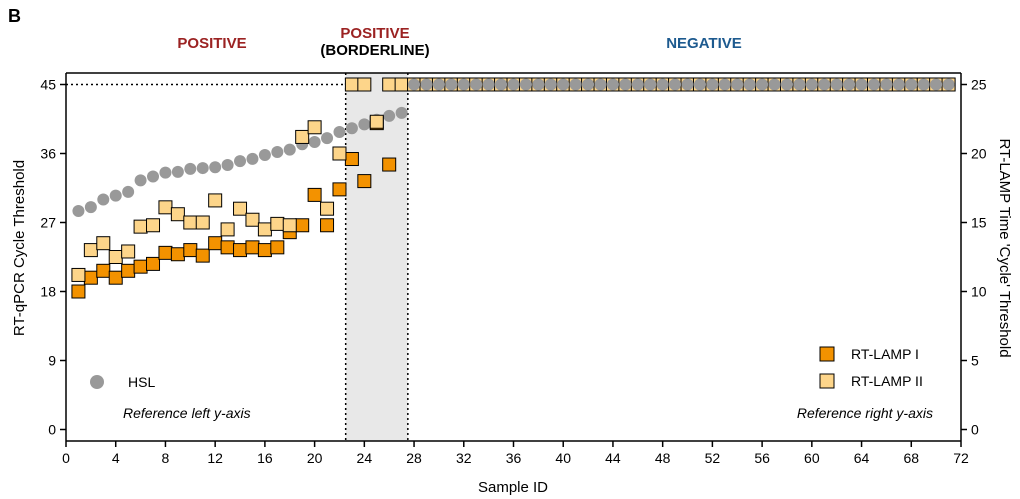 This screenshot has height=499, width=1020. I want to click on x-tick-label: 28, so click(414, 458).